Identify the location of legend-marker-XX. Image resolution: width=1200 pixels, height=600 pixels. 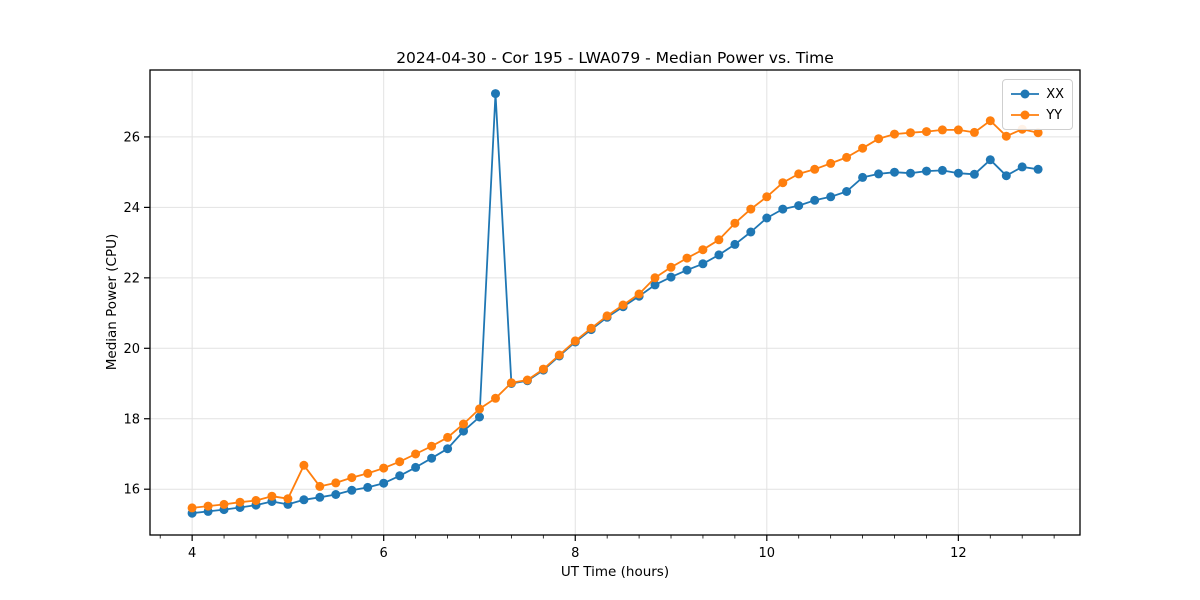
(1025, 94).